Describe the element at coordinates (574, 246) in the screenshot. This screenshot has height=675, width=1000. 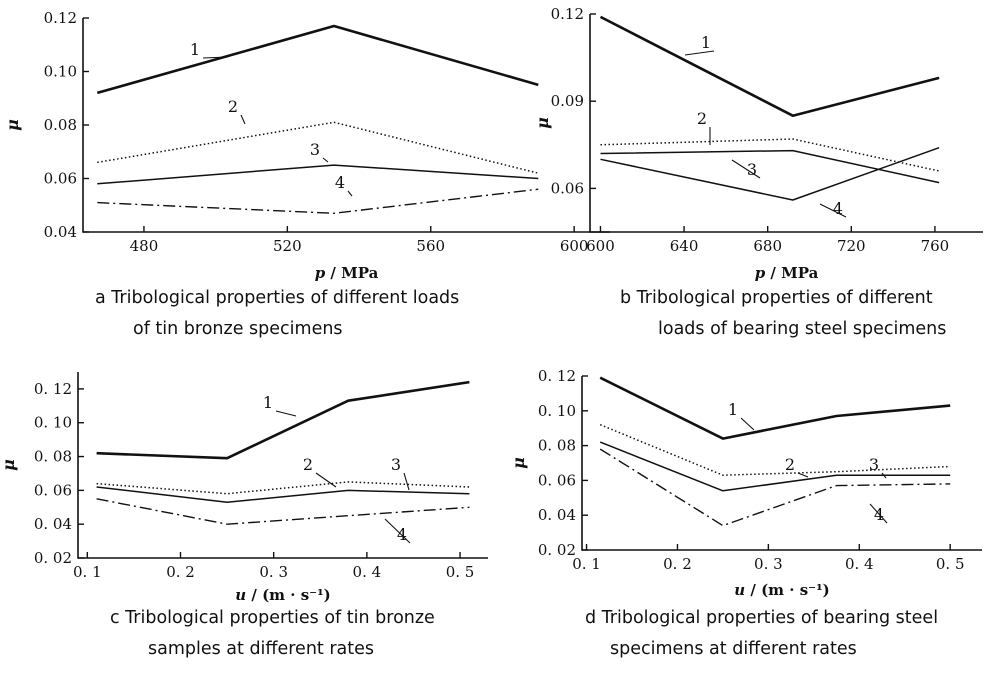
I see `x-tick-label: 600` at that location.